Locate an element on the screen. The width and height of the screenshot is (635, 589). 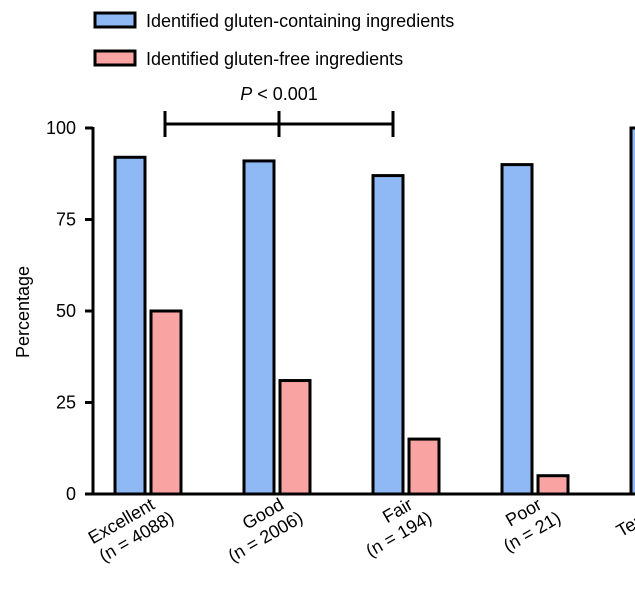
x-tick-label: Fair(n = 194) is located at coordinates (393, 525).